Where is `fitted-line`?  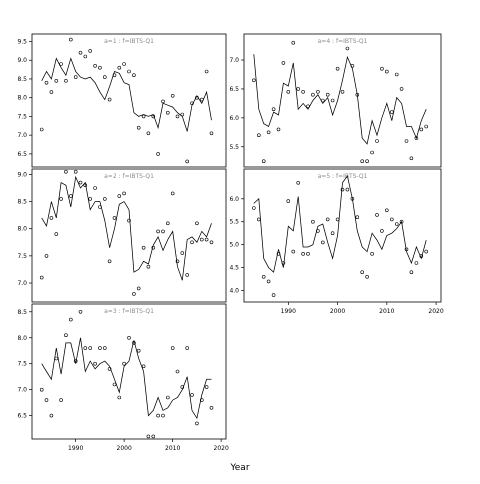
fitted-line is located at coordinates (340, 99).